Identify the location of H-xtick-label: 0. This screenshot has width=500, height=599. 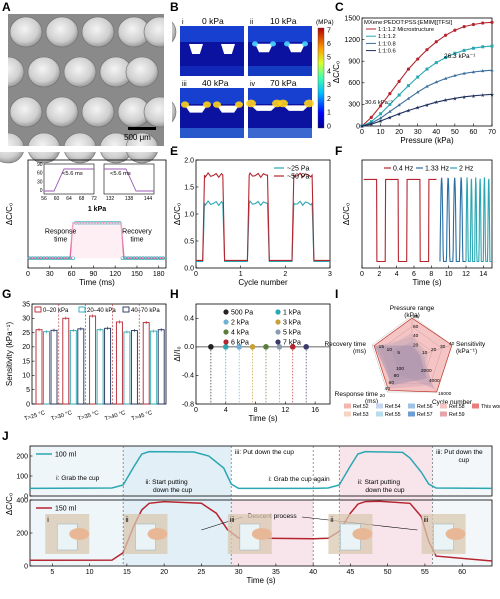
(196, 410).